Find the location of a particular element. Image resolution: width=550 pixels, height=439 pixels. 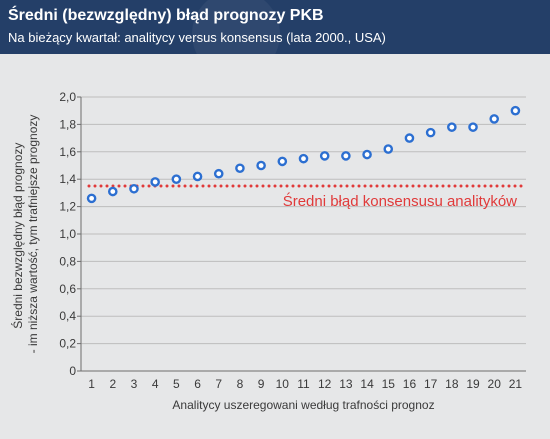

x-tick-label: 5 is located at coordinates (176, 384).